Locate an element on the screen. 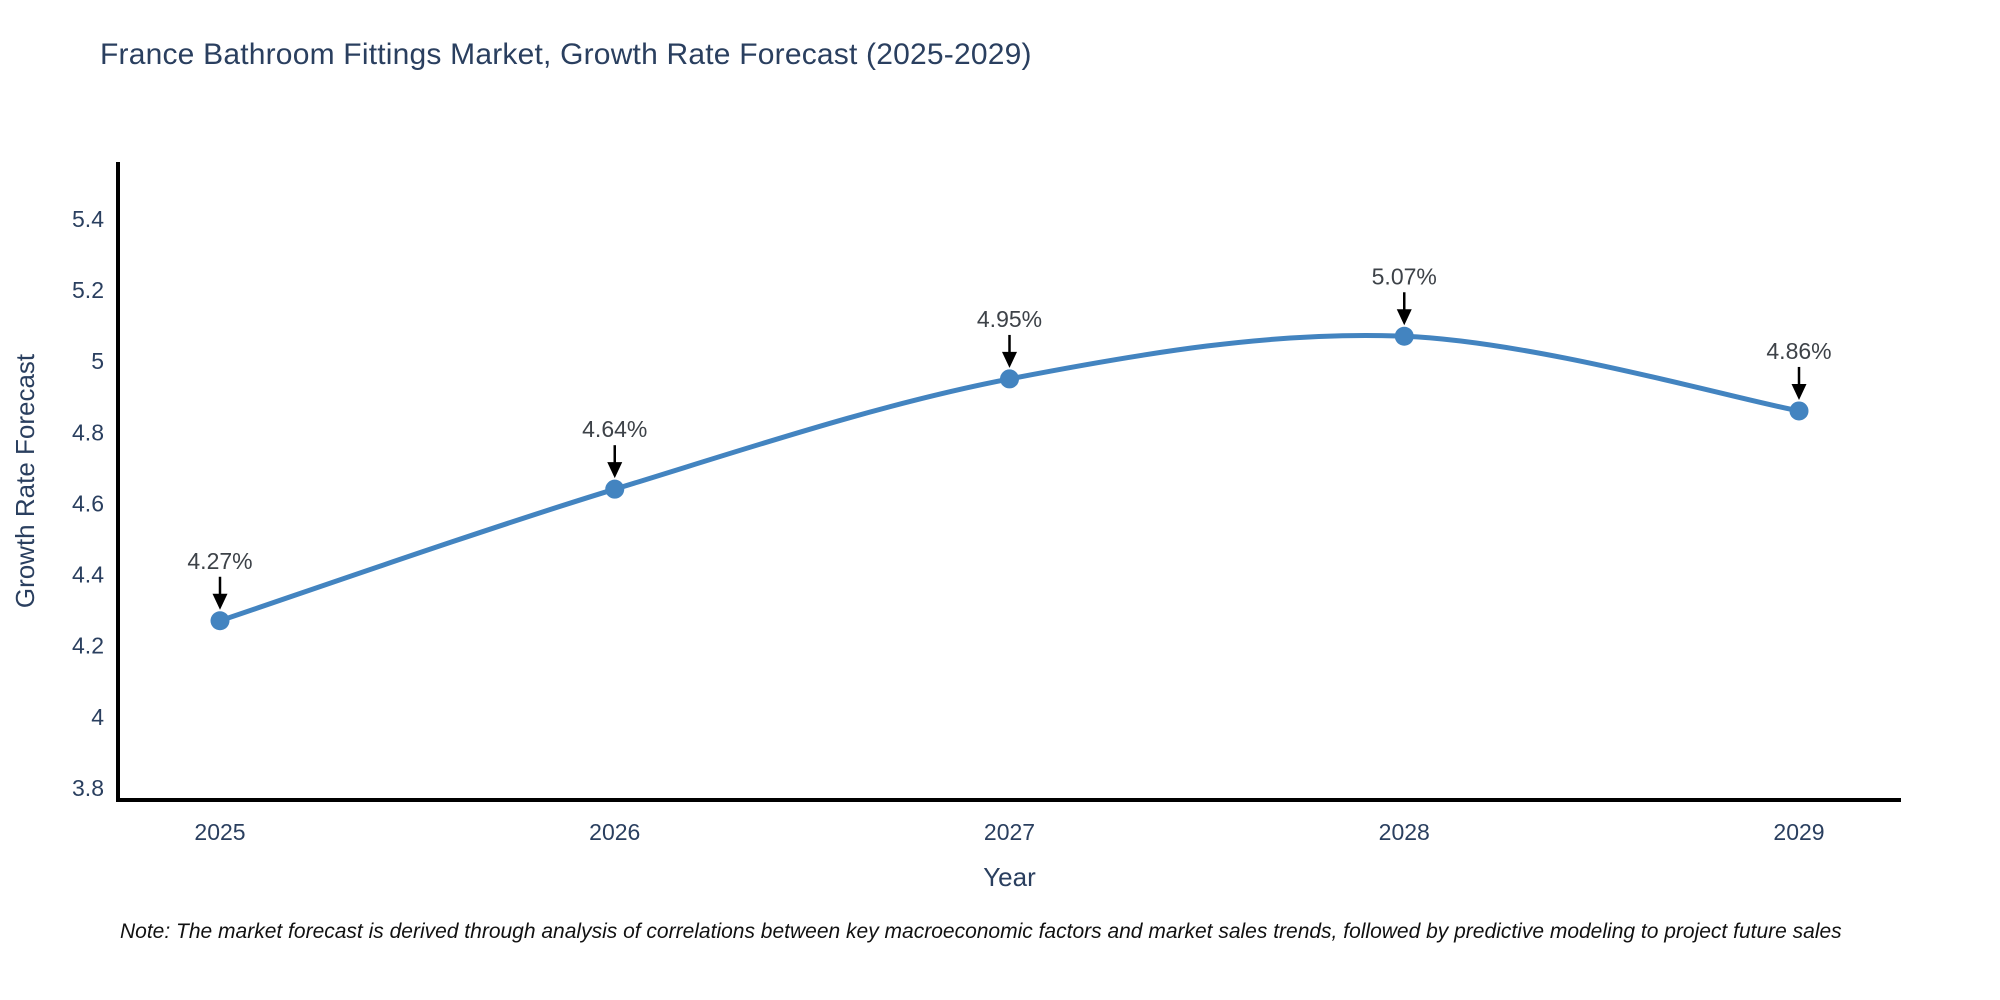  y-tick-label: 4.6 is located at coordinates (88, 503).